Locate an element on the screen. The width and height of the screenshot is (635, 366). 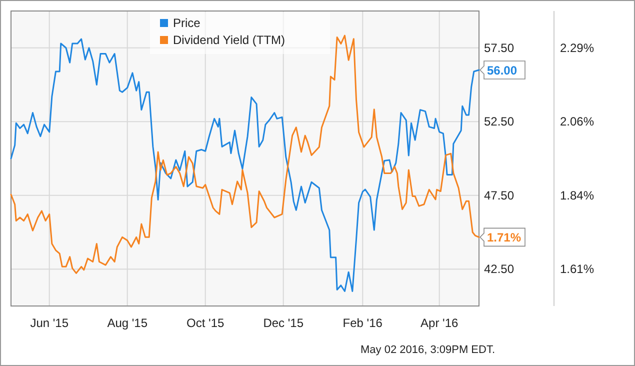
y-tick-label: 52.50 is located at coordinates (499, 121).